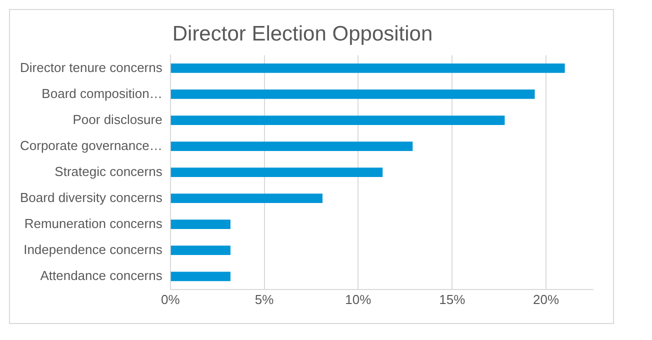 Image resolution: width=652 pixels, height=340 pixels. Describe the element at coordinates (108, 171) in the screenshot. I see `y-tick-label: Strategic concerns` at that location.